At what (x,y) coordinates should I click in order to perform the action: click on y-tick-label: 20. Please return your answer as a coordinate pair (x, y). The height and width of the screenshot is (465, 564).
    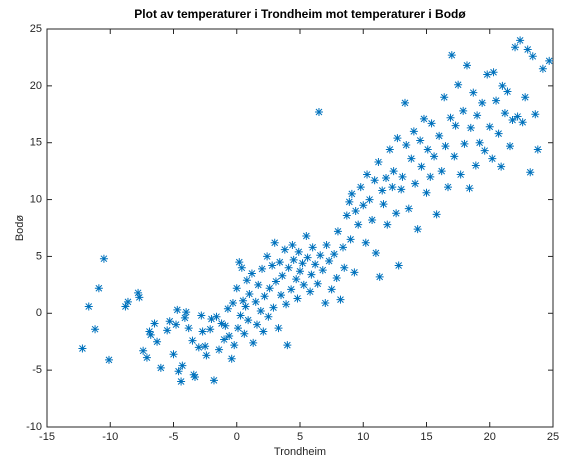
    Looking at the image, I should click on (36, 86).